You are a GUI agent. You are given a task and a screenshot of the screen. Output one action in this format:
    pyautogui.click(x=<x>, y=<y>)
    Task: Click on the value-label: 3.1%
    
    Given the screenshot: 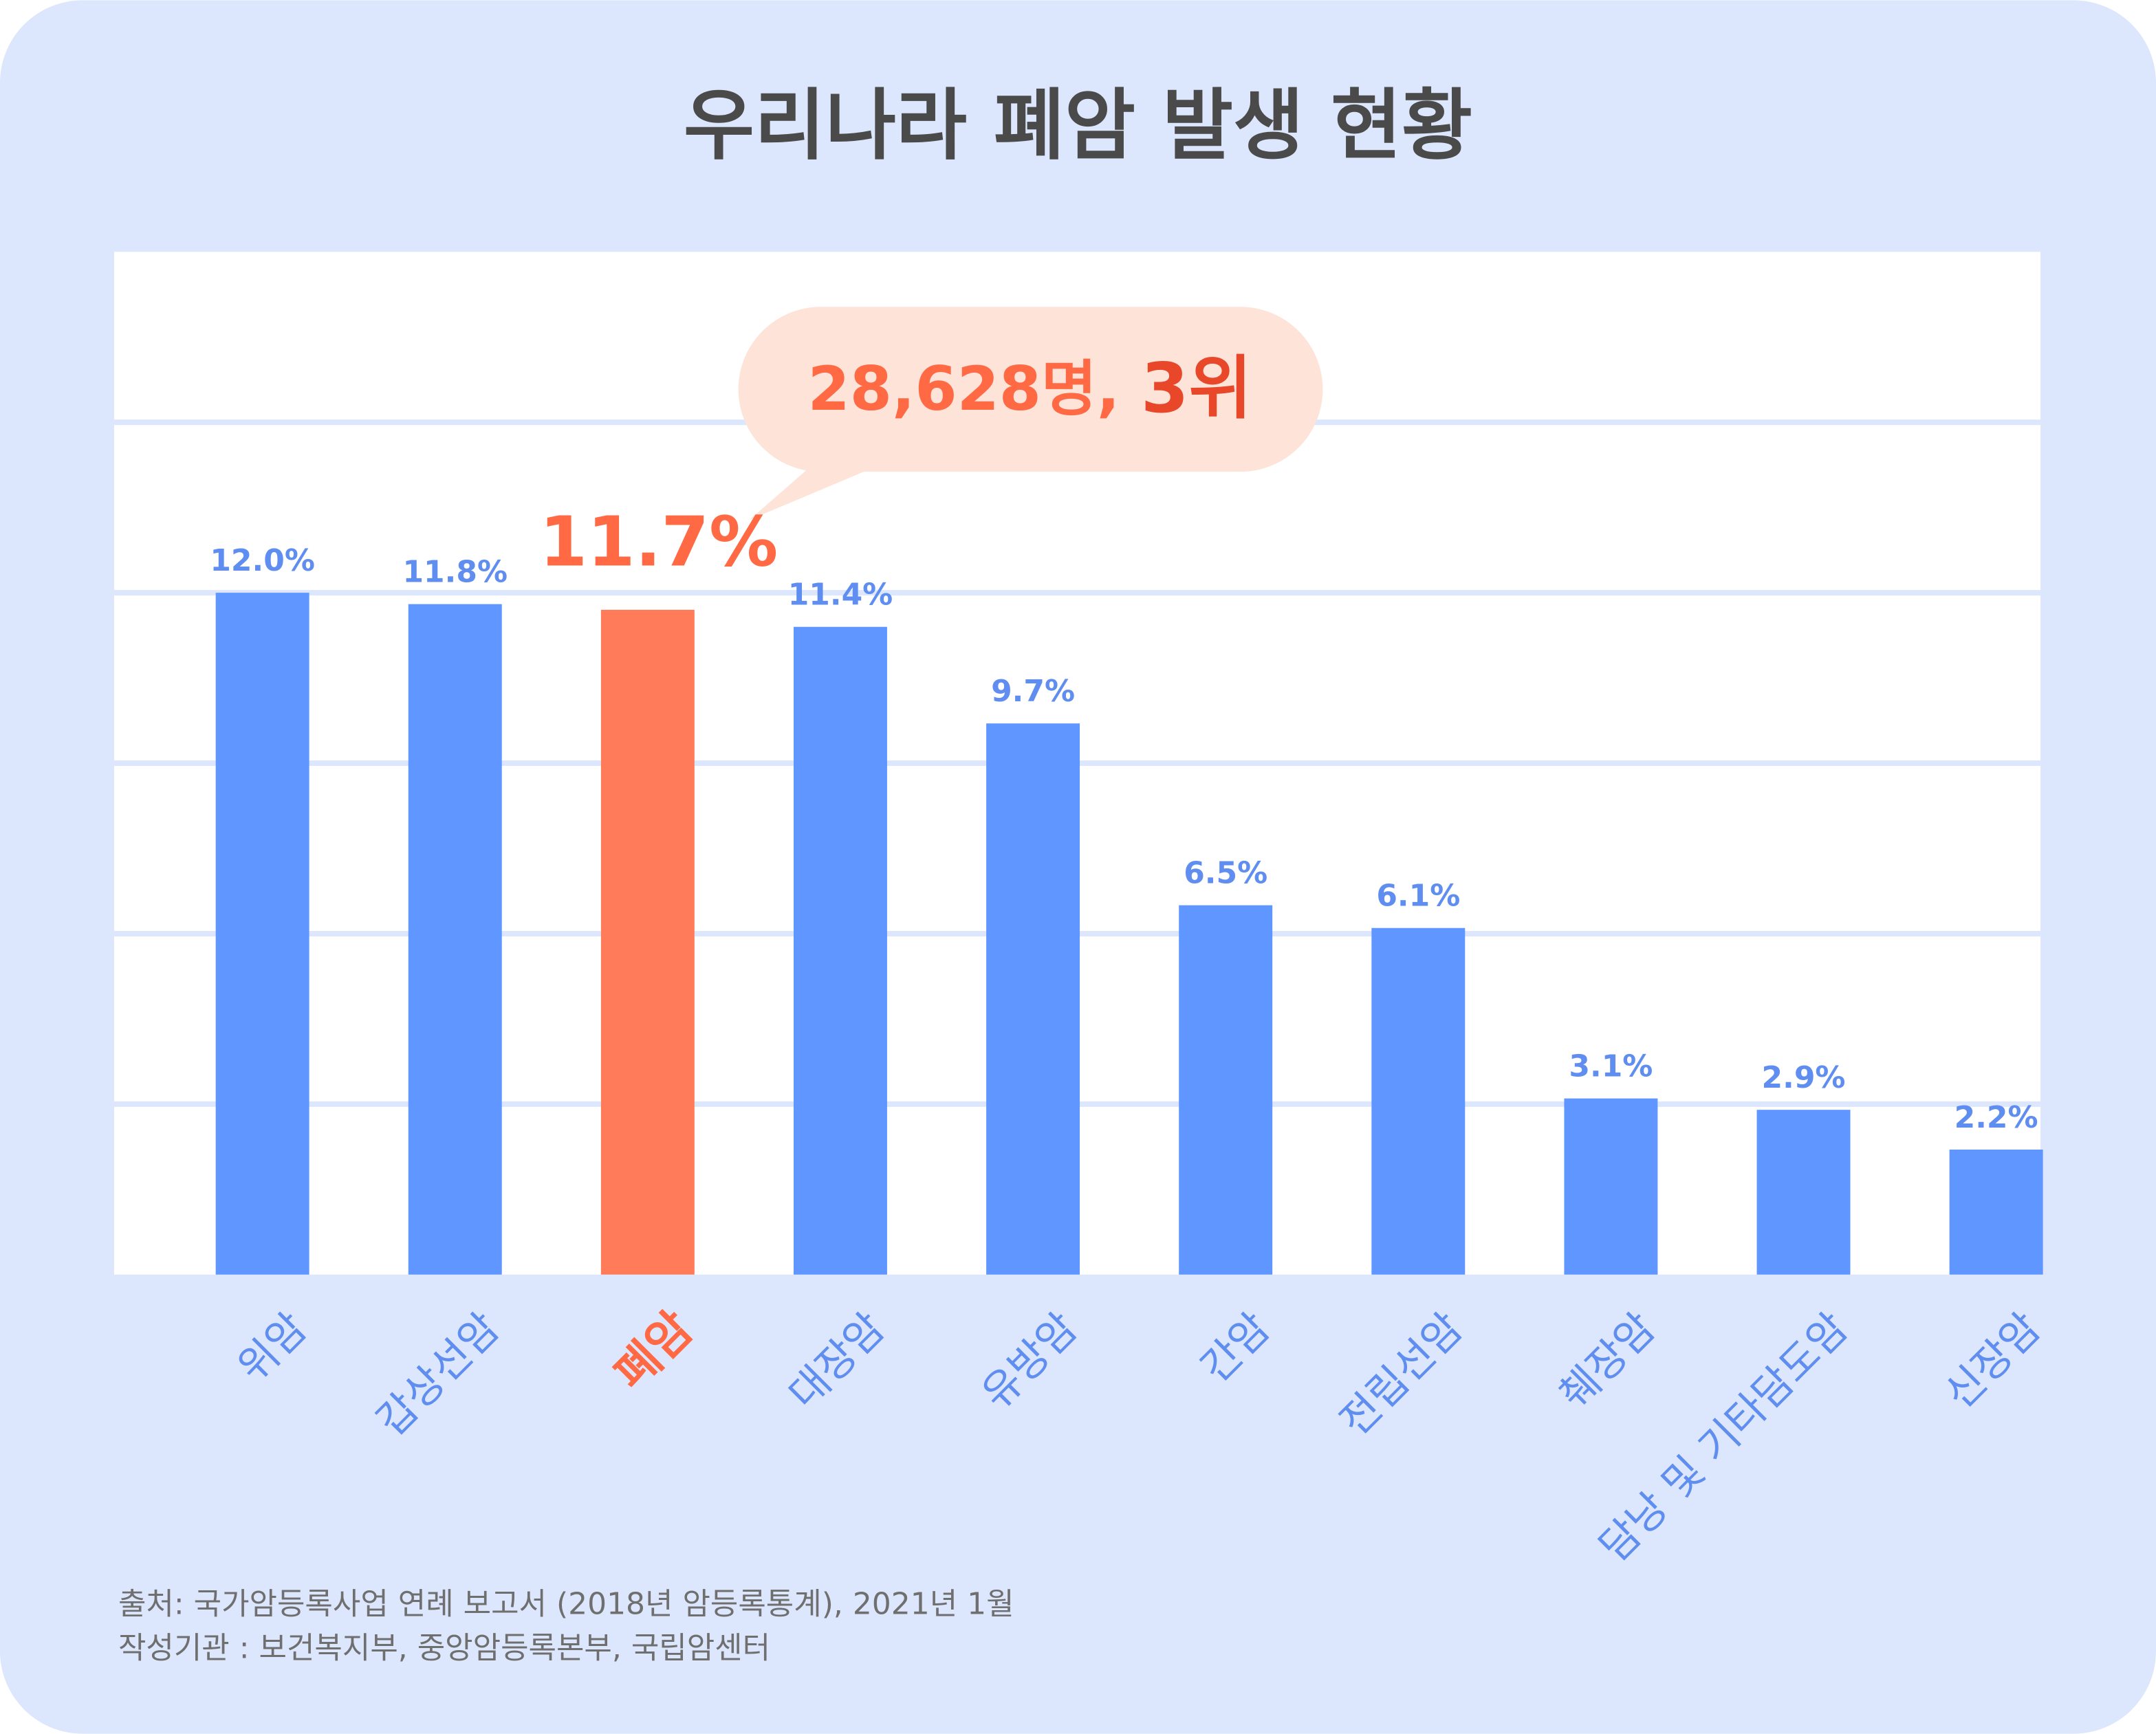 What is the action you would take?
    pyautogui.click(x=1611, y=1066)
    